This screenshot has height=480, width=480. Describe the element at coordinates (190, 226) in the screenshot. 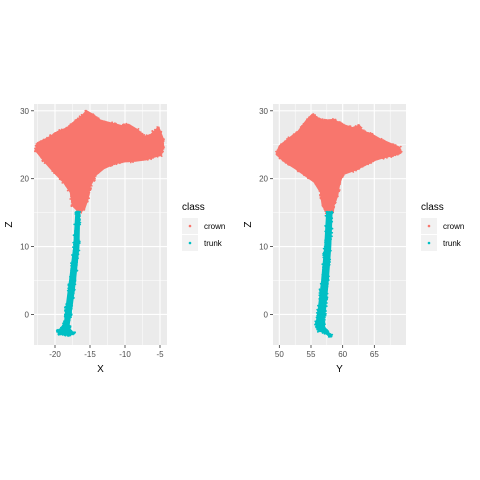

I see `legend-key-crown` at that location.